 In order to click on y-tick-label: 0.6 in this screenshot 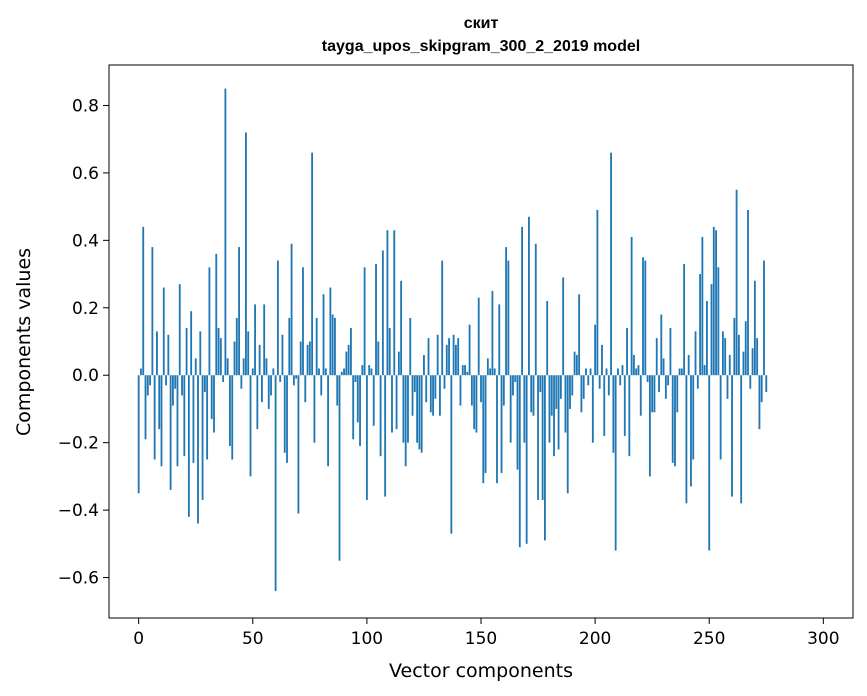, I will do `click(85, 174)`.